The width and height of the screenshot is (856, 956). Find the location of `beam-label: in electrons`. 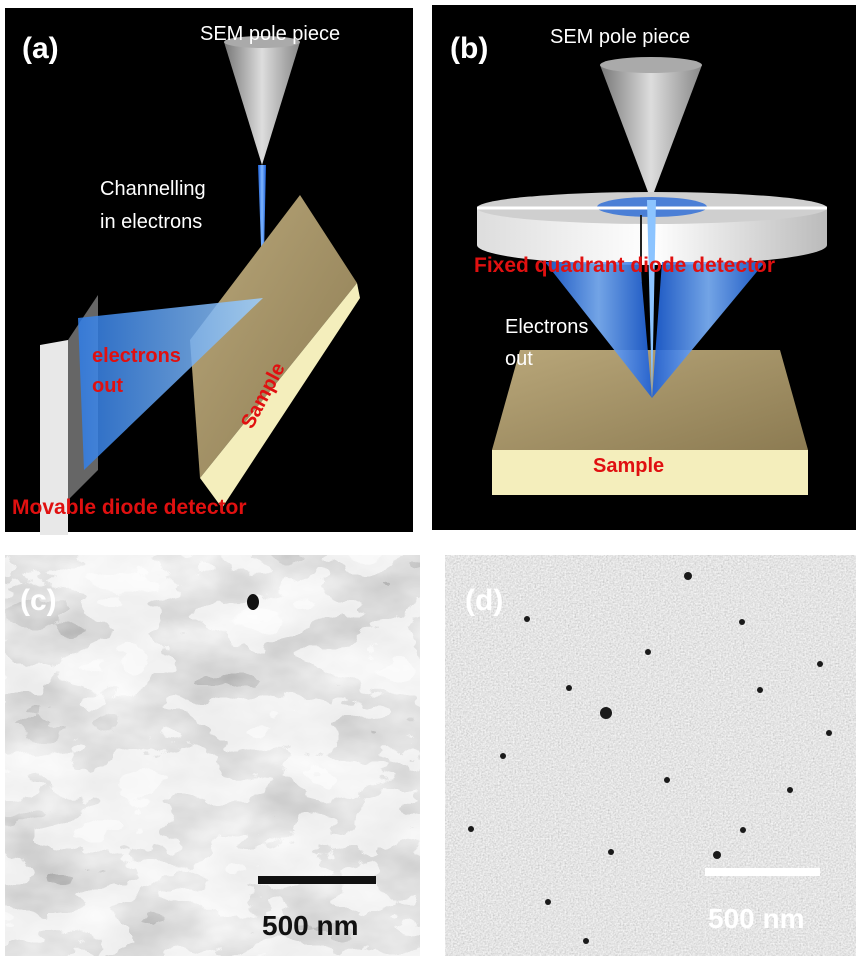

beam-label: in electrons is located at coordinates (151, 222).